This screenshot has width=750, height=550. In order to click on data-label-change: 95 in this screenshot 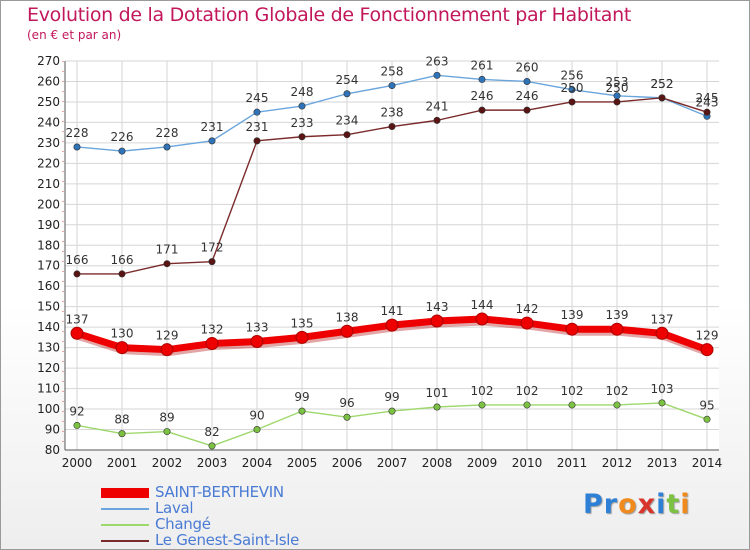, I will do `click(706, 405)`.